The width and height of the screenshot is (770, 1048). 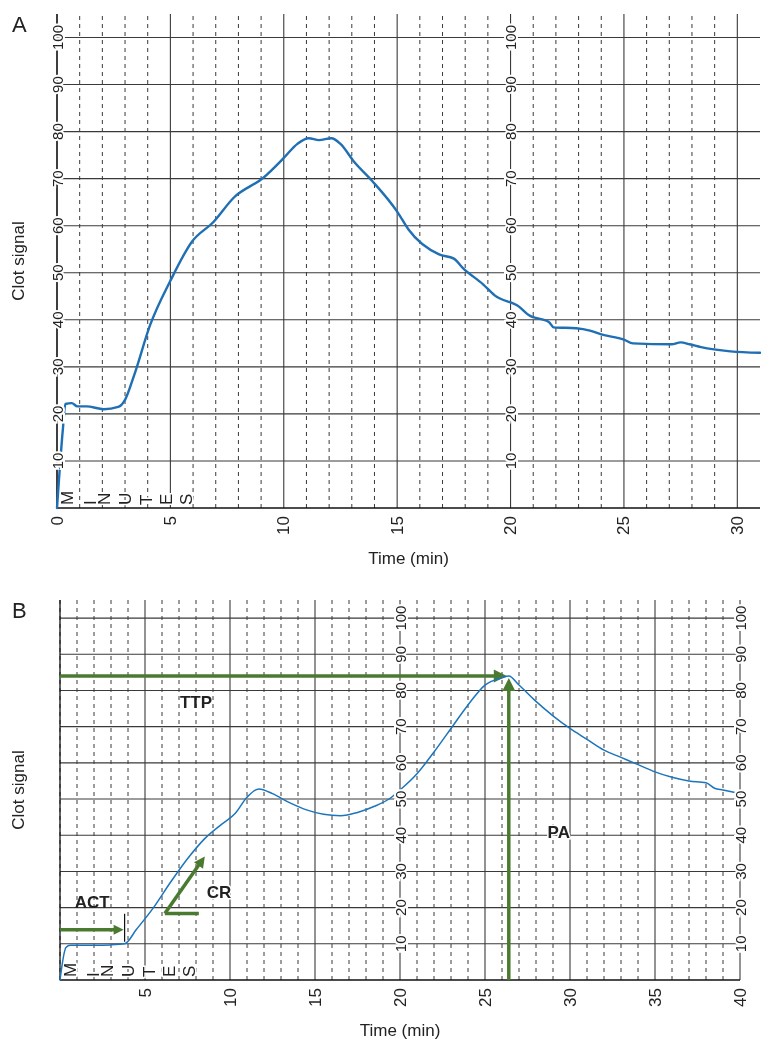 I want to click on x-tick-label: 40, so click(x=740, y=997).